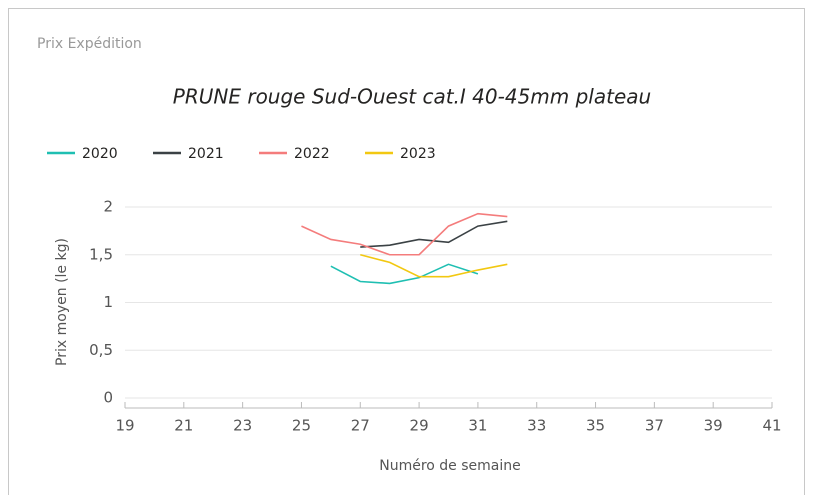 This screenshot has width=813, height=495. Describe the element at coordinates (713, 426) in the screenshot. I see `x-tick-label: 39` at that location.